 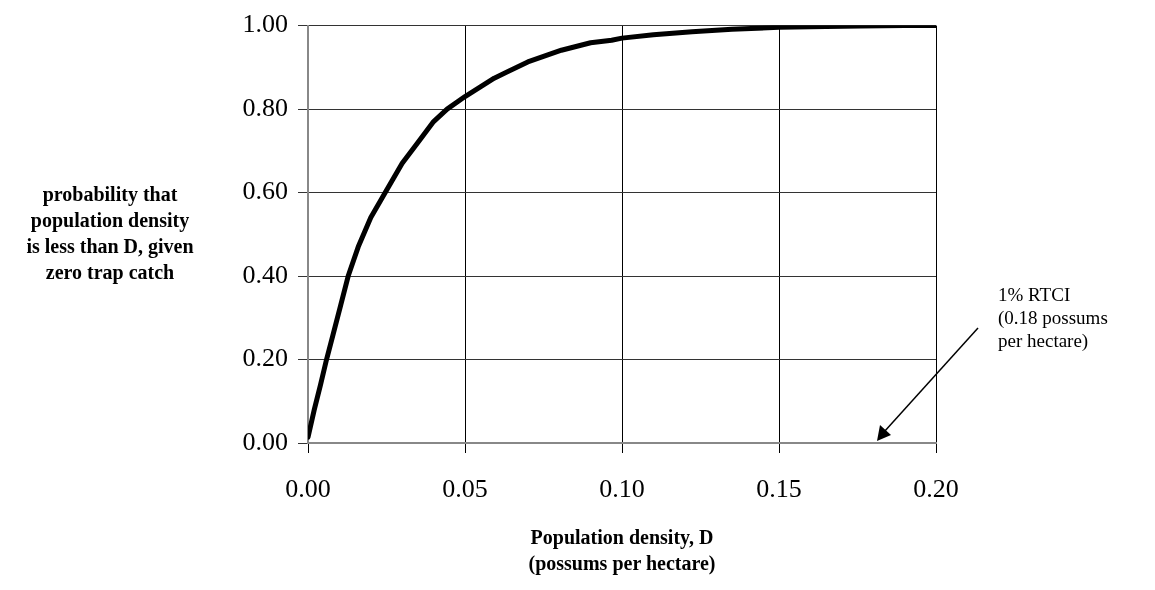 What do you see at coordinates (265, 358) in the screenshot?
I see `y-tick-label: 0.20` at bounding box center [265, 358].